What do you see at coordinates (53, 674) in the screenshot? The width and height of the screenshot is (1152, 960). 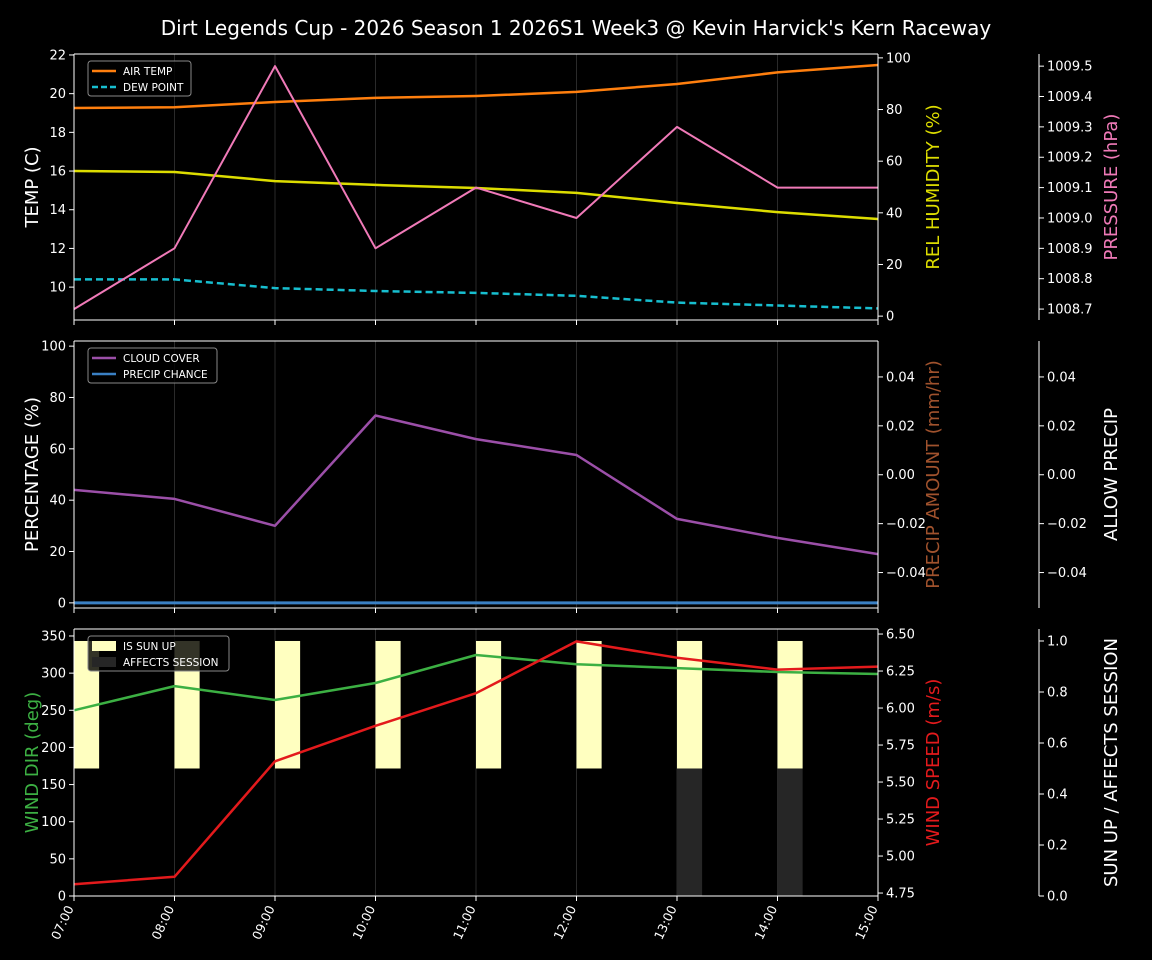 I see `y-tick-label: 300` at bounding box center [53, 674].